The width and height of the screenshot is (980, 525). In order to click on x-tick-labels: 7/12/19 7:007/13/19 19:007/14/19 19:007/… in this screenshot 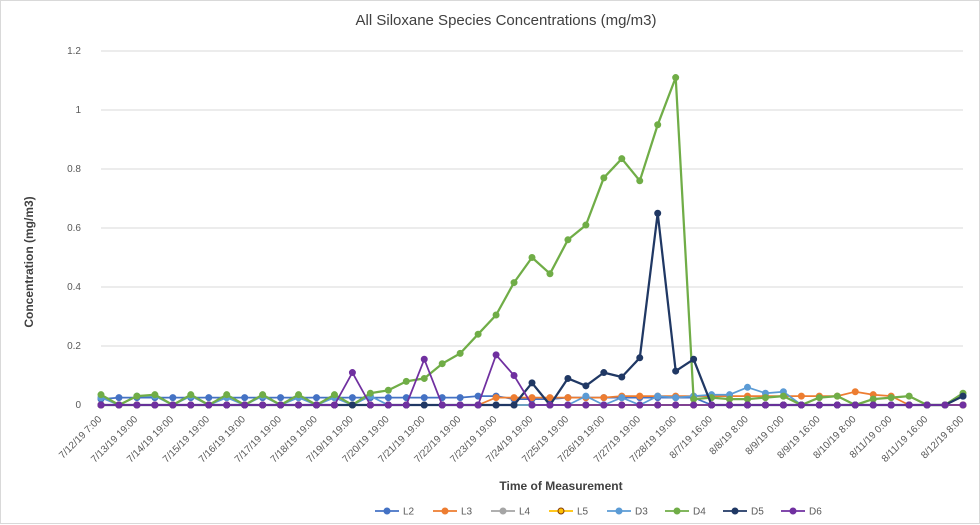, I will do `click(511, 439)`.